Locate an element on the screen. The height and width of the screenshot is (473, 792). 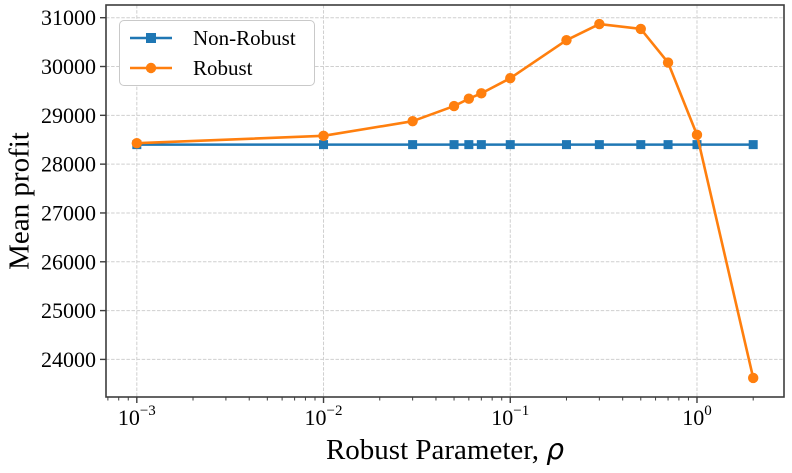
y-axis-label: Mean profit is located at coordinates (19, 201).